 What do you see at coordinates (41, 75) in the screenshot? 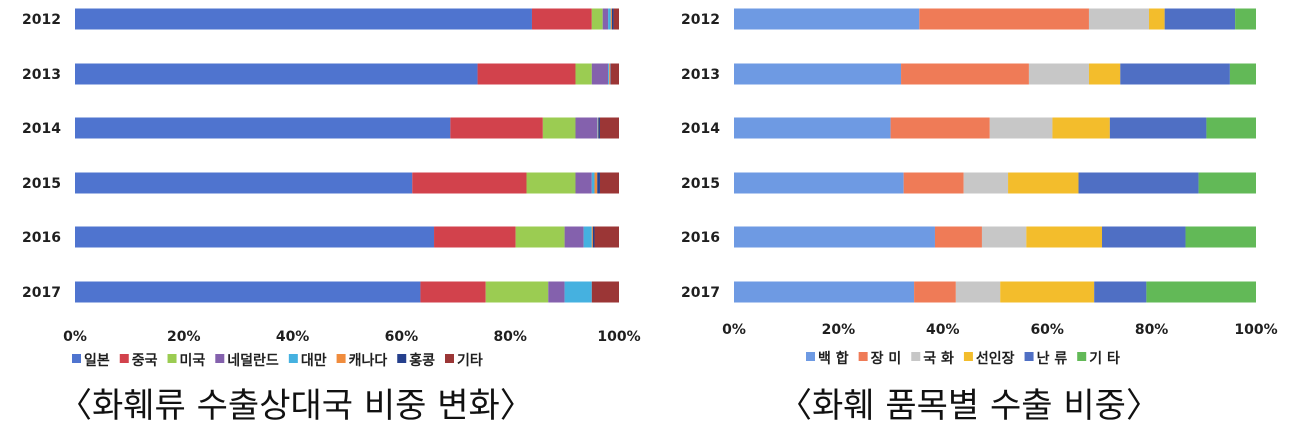
I see `y-tick-label: 2013` at bounding box center [41, 75].